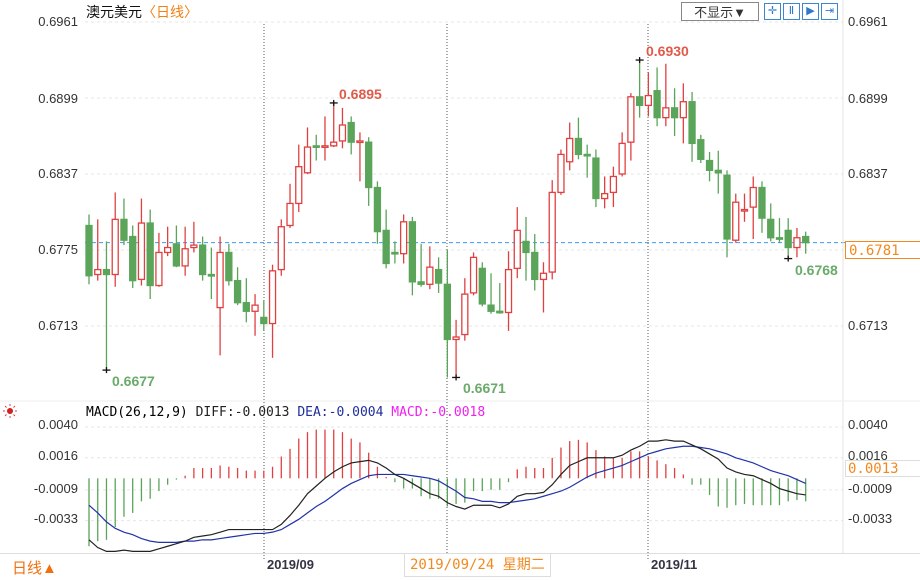 The height and width of the screenshot is (580, 920). What do you see at coordinates (791, 11) in the screenshot?
I see `zoom-range-icon: Ⅱ` at bounding box center [791, 11].